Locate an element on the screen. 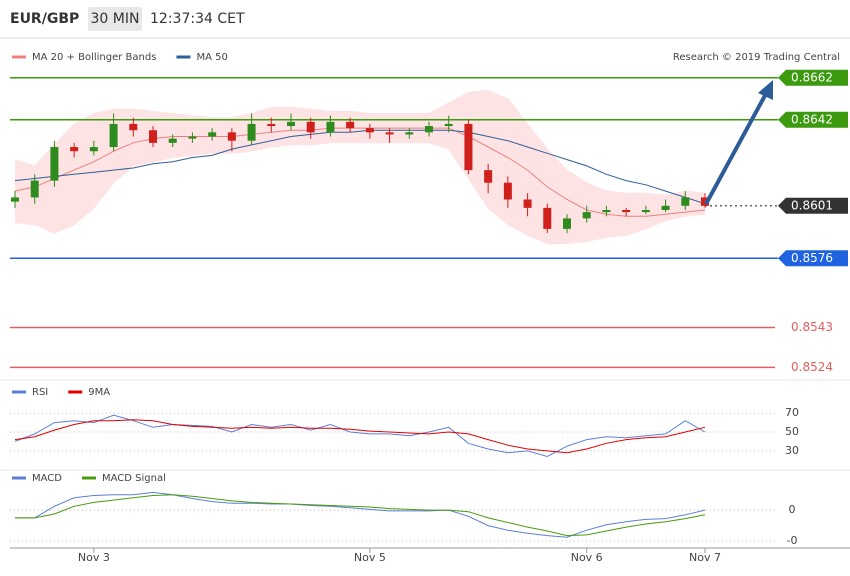  legend-label: 9MA is located at coordinates (99, 392).